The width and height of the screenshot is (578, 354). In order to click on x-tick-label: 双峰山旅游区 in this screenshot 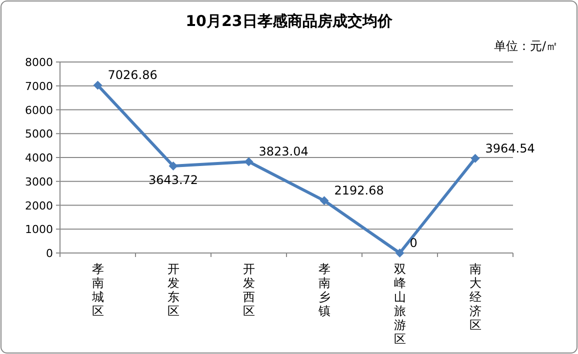, I will do `click(400, 304)`.